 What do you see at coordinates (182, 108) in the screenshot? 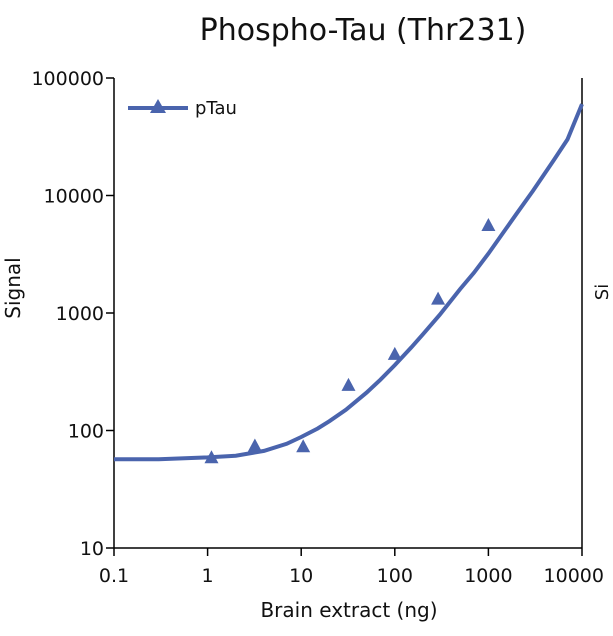
I see `legend: pTau` at bounding box center [182, 108].